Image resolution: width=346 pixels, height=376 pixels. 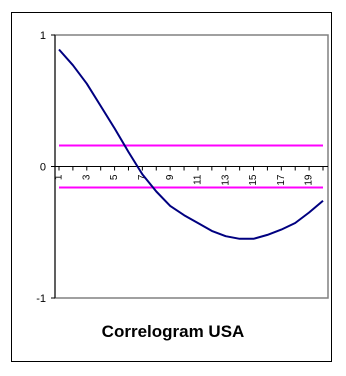 What do you see at coordinates (225, 180) in the screenshot?
I see `x-tick-label: 13` at bounding box center [225, 180].